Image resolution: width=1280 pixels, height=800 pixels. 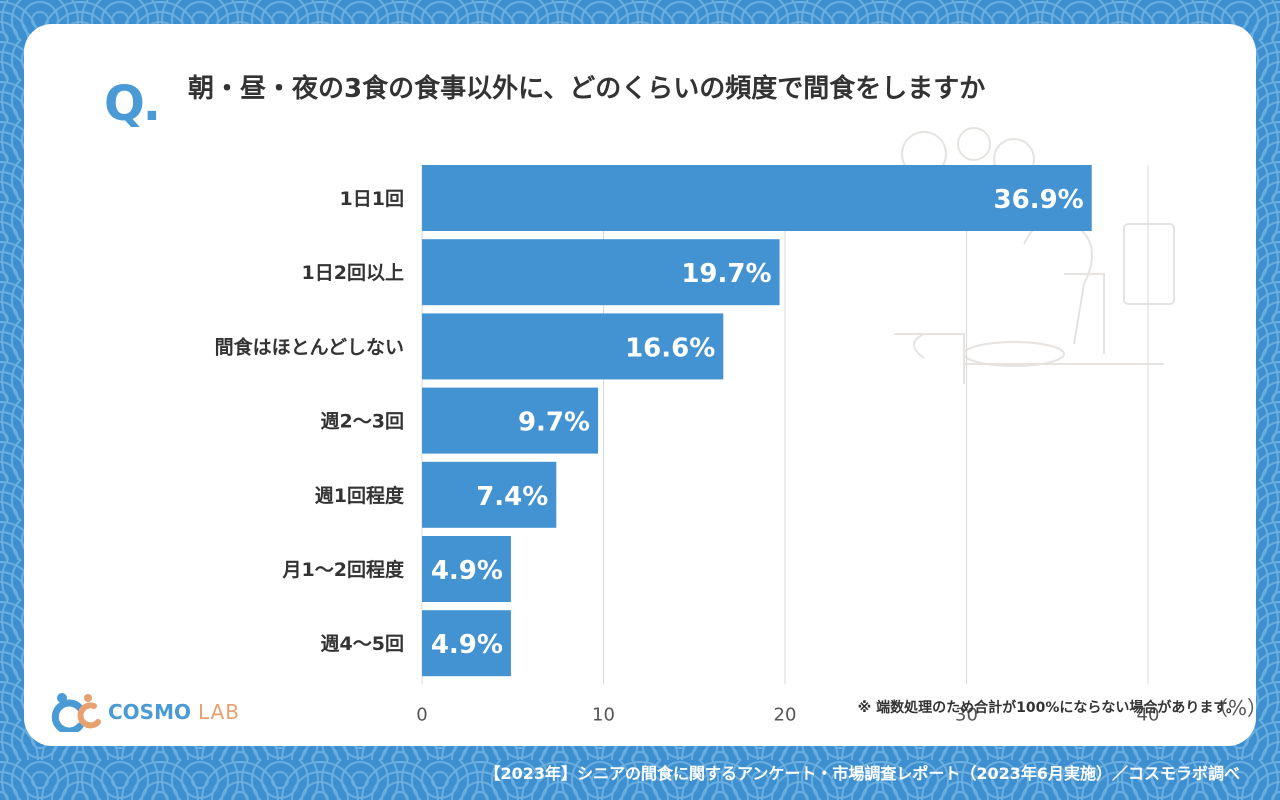 What do you see at coordinates (1148, 714) in the screenshot?
I see `x-tick-label: 40` at bounding box center [1148, 714].